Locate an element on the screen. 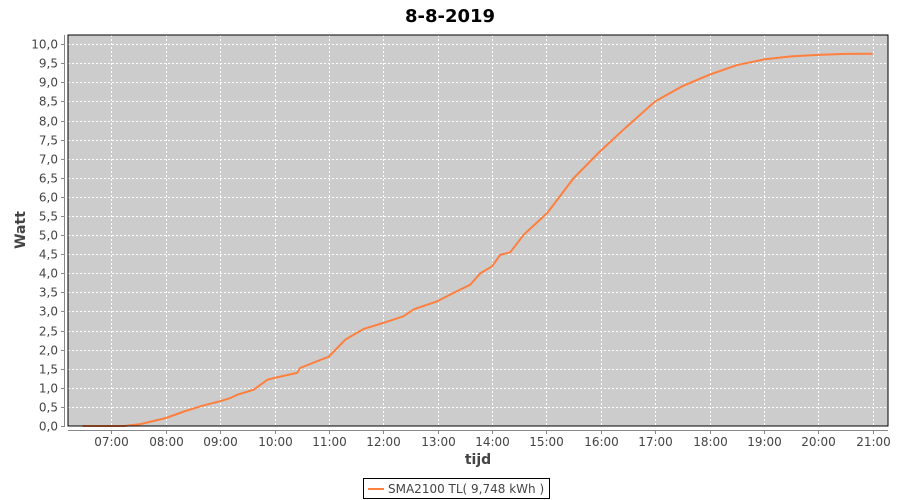 The height and width of the screenshot is (500, 900). x-axis-label: tijd is located at coordinates (478, 460).